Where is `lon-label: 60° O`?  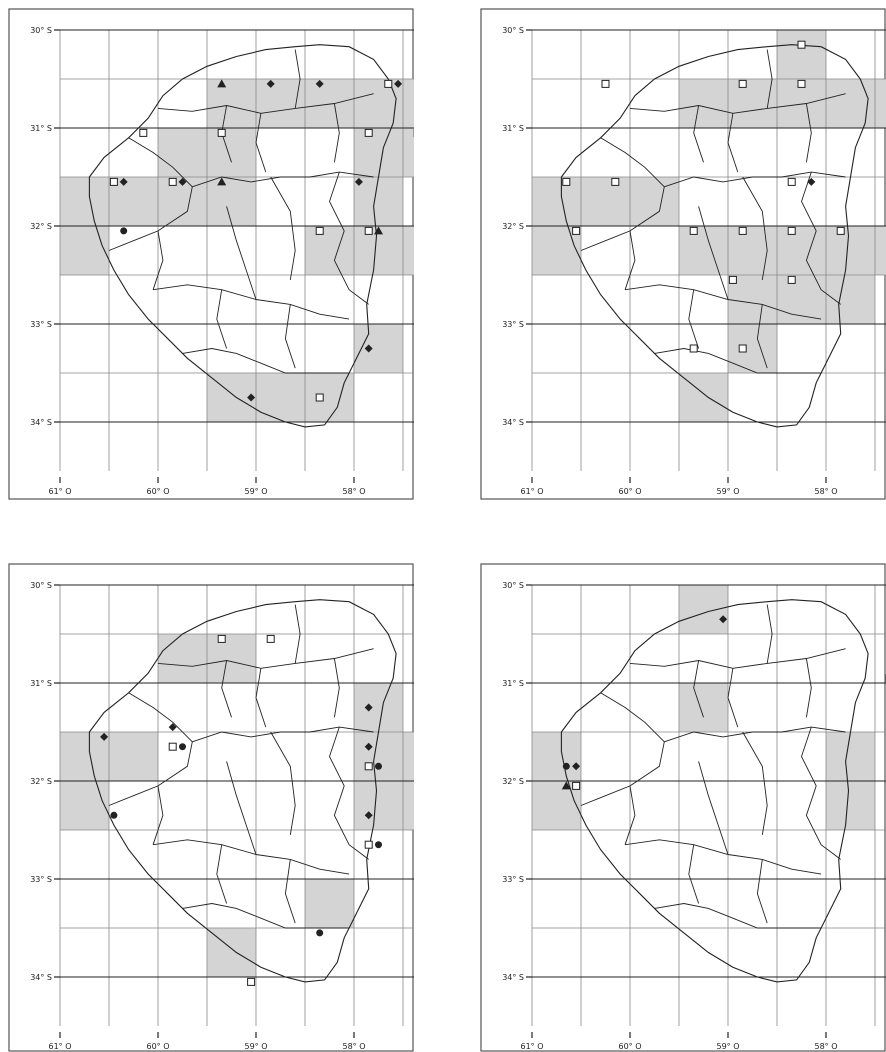 lon-label: 60° O is located at coordinates (629, 1046).